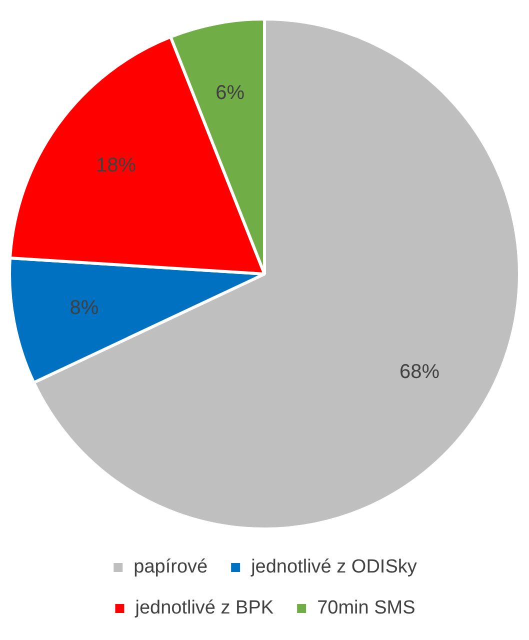 The image size is (529, 640). Describe the element at coordinates (334, 567) in the screenshot. I see `legend-label: jednotlivé z ODISky` at that location.